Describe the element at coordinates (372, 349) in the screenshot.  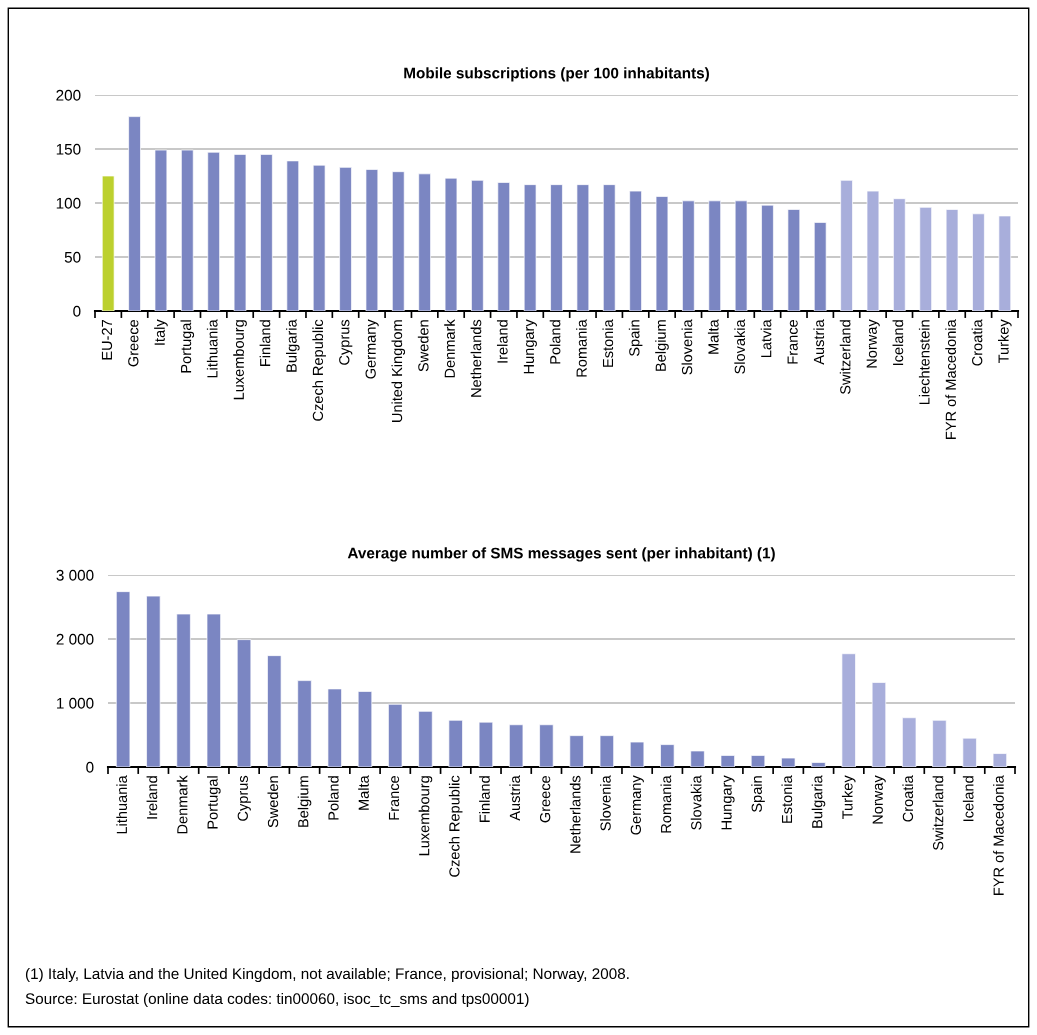
I see `x-tick-label: Germany` at that location.